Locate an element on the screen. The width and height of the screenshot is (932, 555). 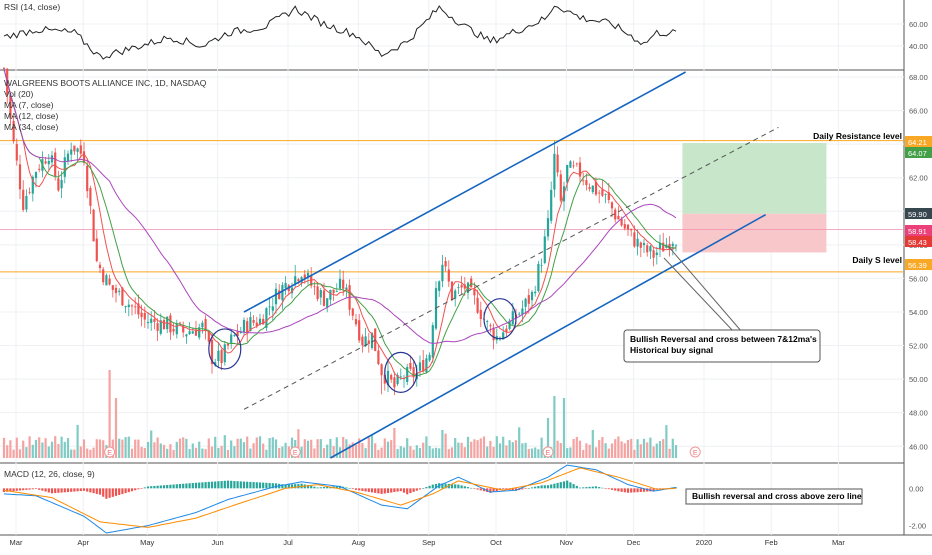
price-tick-label: 50.00 is located at coordinates (918, 379).